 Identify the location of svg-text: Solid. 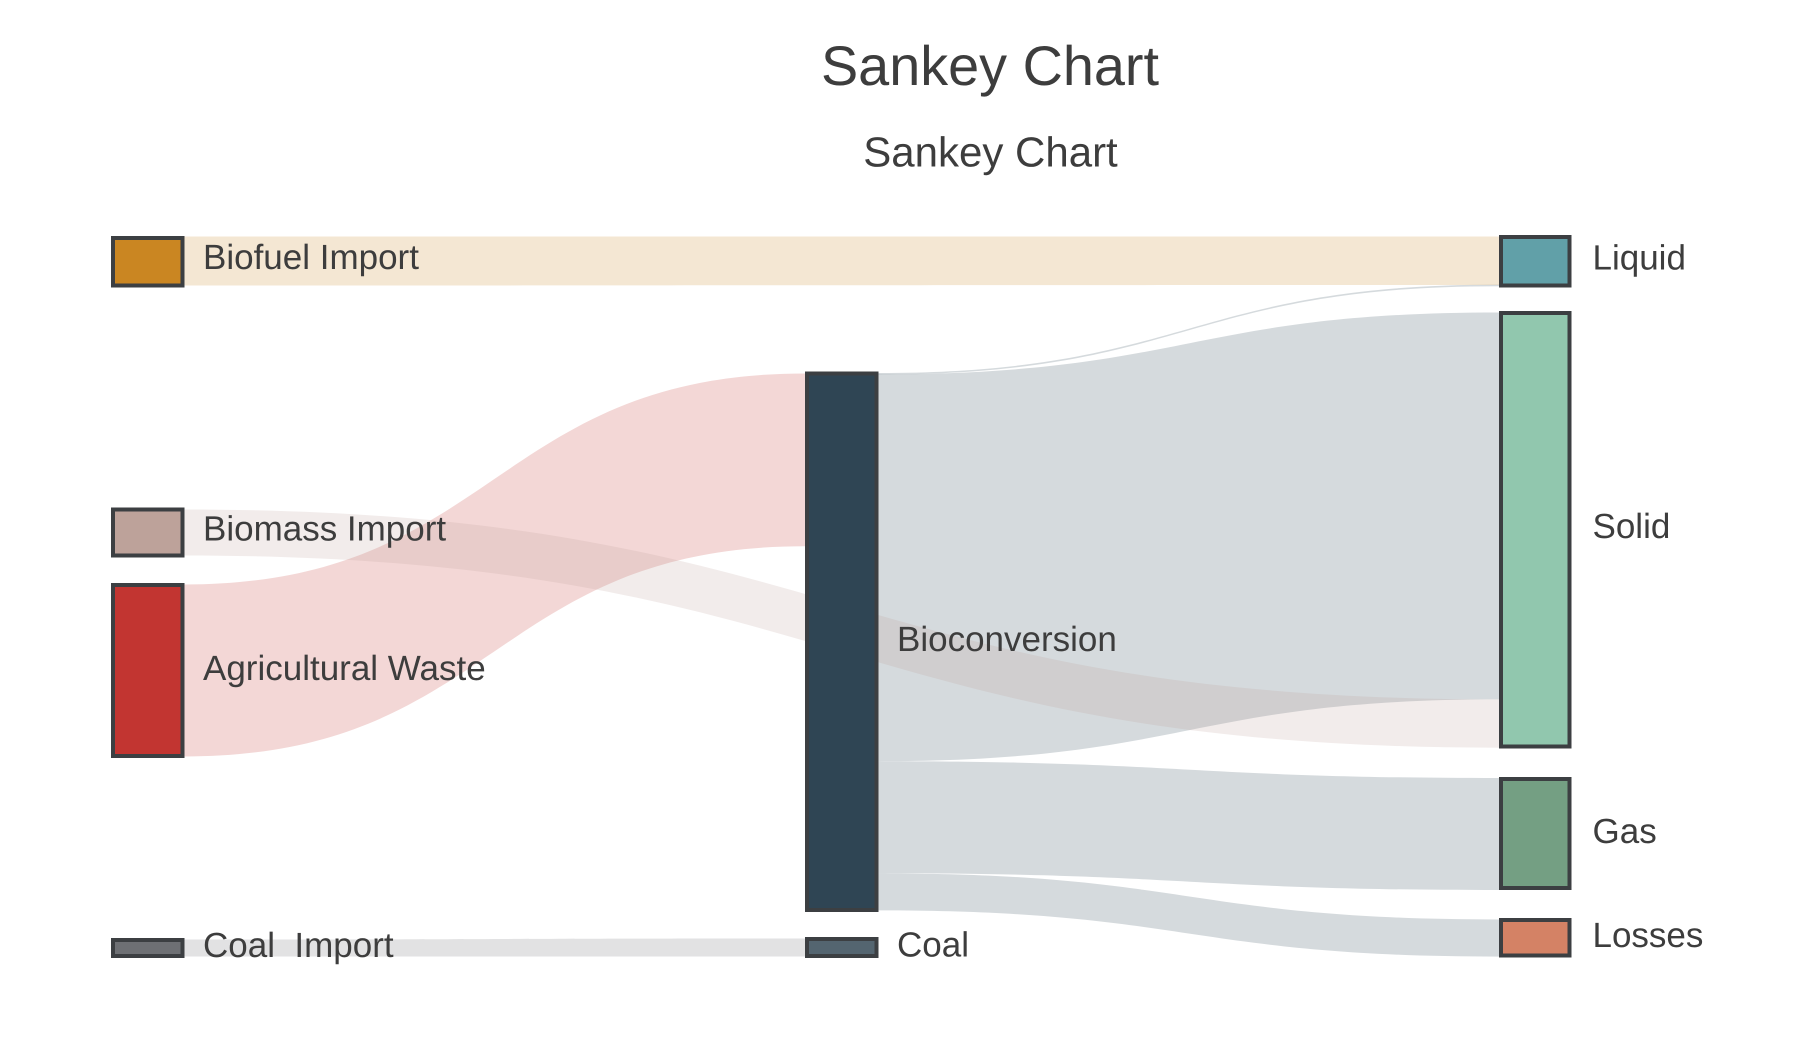
(1632, 526).